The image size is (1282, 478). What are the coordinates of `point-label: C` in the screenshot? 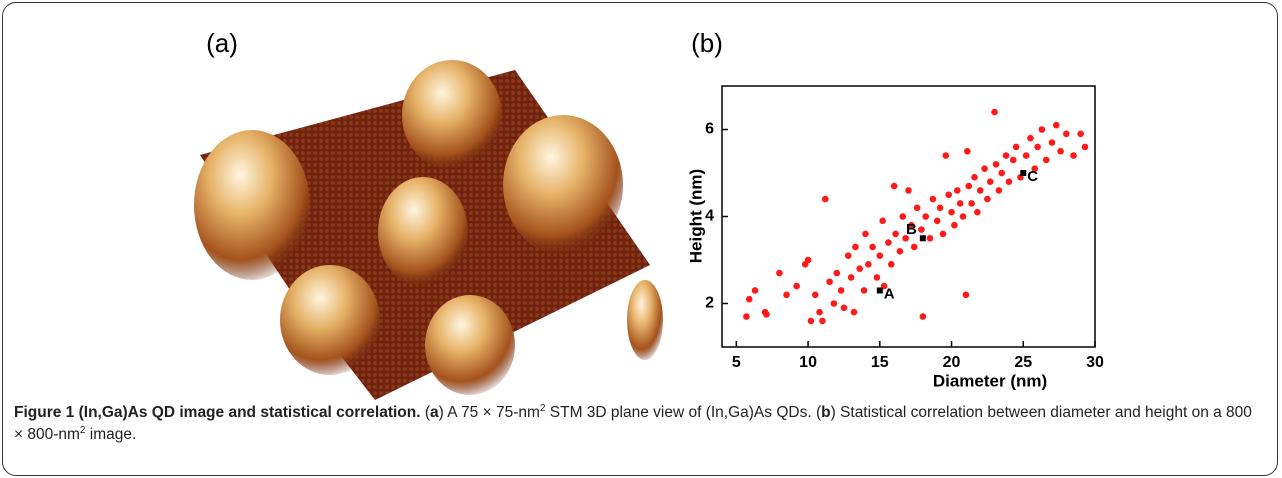 It's located at (1032, 176).